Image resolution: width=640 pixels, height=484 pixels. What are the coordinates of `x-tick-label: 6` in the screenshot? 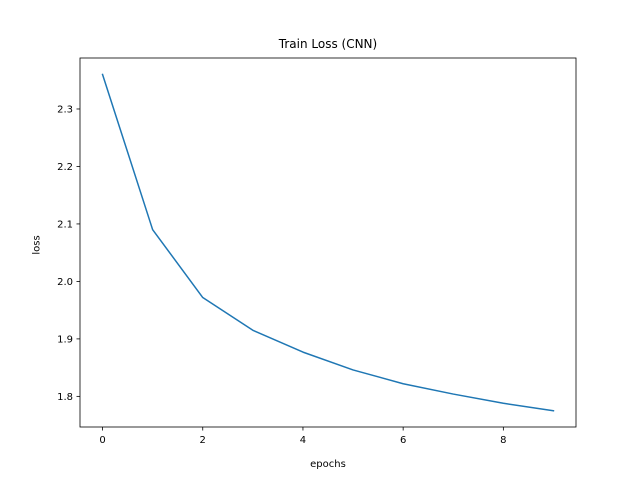 It's located at (403, 440).